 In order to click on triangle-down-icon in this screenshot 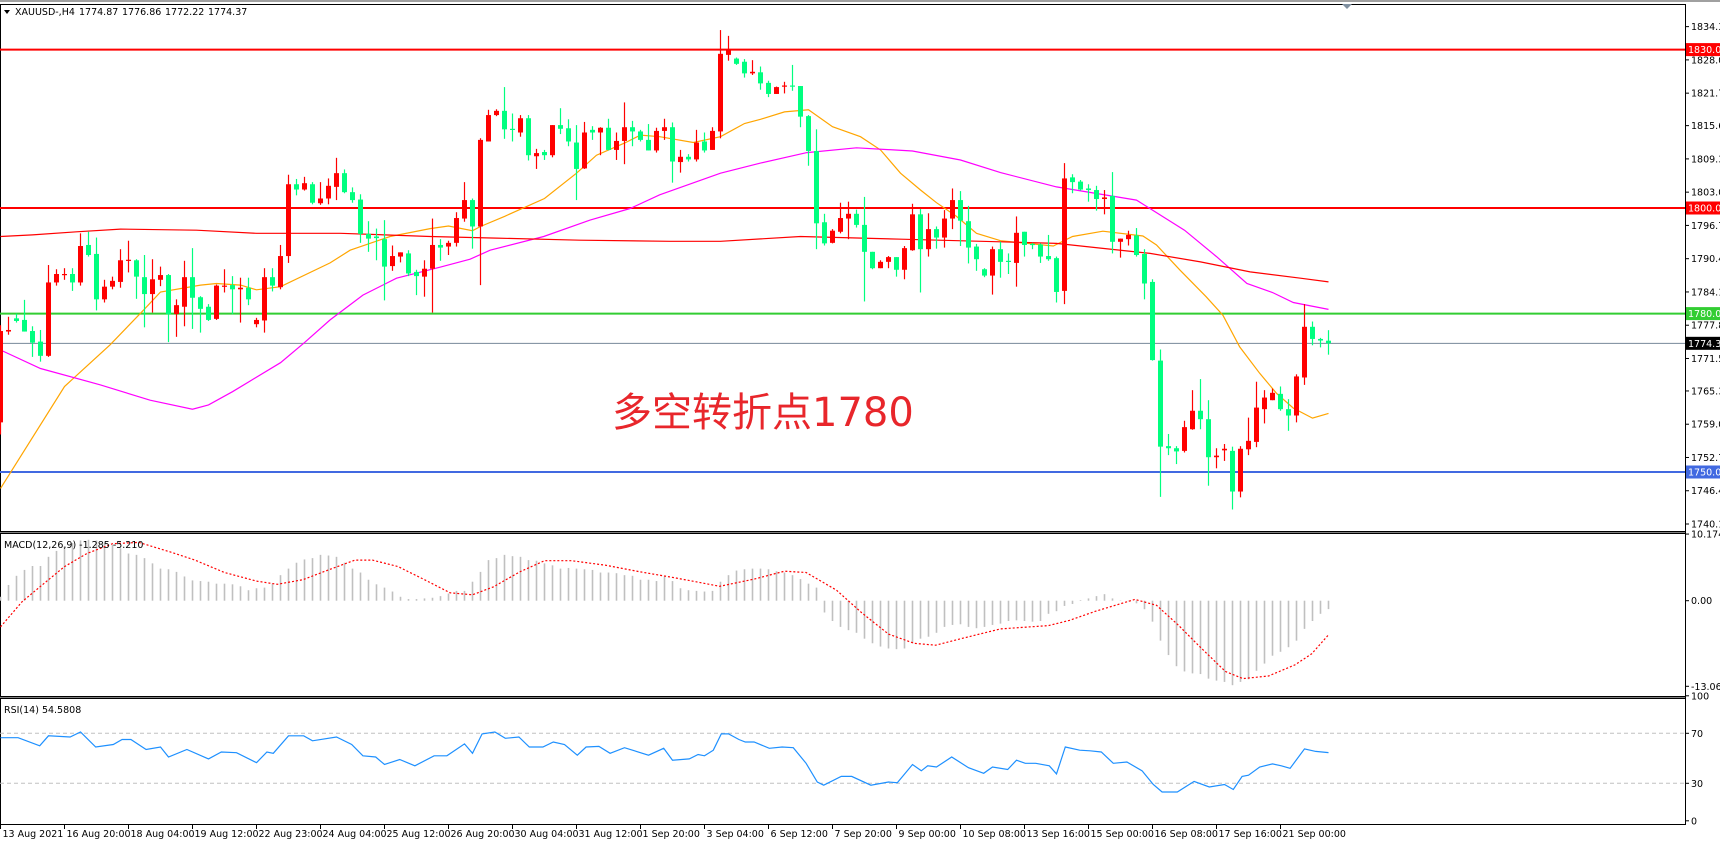, I will do `click(7, 12)`.